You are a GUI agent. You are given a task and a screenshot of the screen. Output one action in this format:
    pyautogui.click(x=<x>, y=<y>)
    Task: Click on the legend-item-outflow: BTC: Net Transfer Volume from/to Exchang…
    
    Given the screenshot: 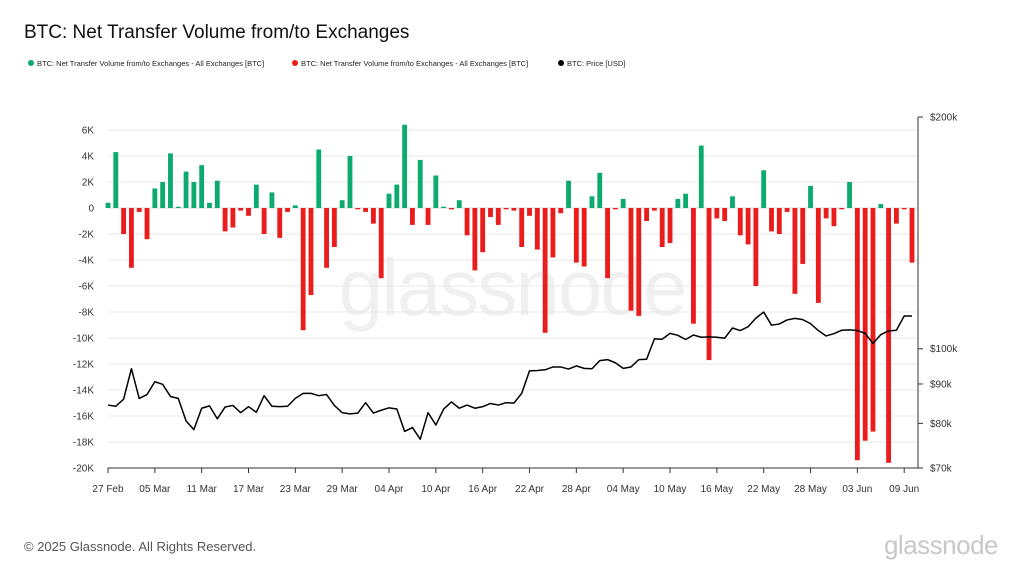 What is the action you would take?
    pyautogui.click(x=410, y=63)
    